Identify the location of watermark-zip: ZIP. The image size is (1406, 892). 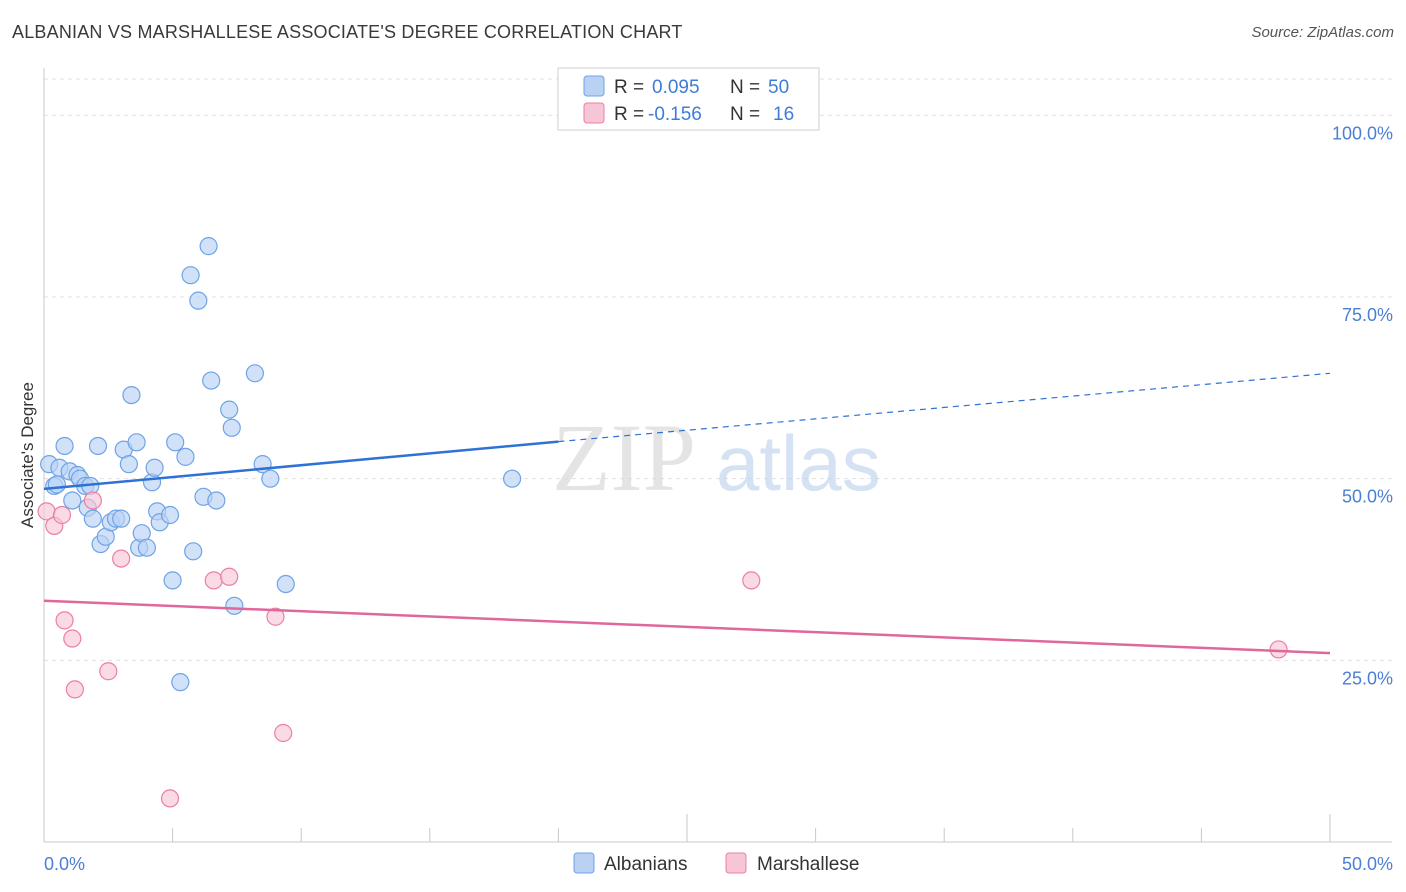
(624, 457).